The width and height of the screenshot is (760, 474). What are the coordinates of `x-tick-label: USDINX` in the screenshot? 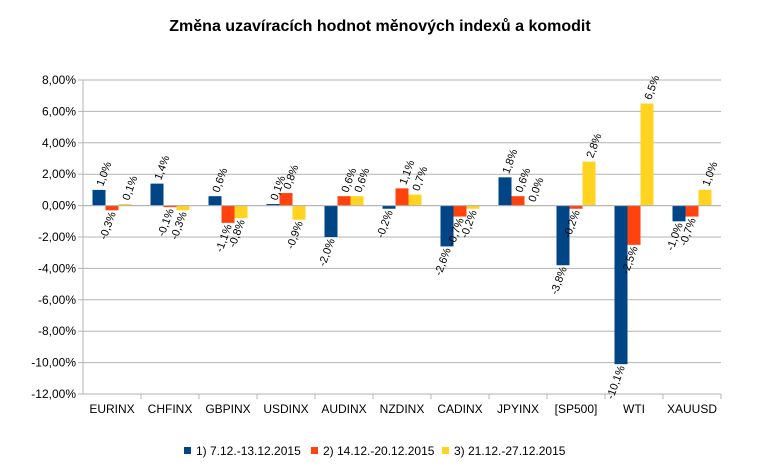 It's located at (285, 409).